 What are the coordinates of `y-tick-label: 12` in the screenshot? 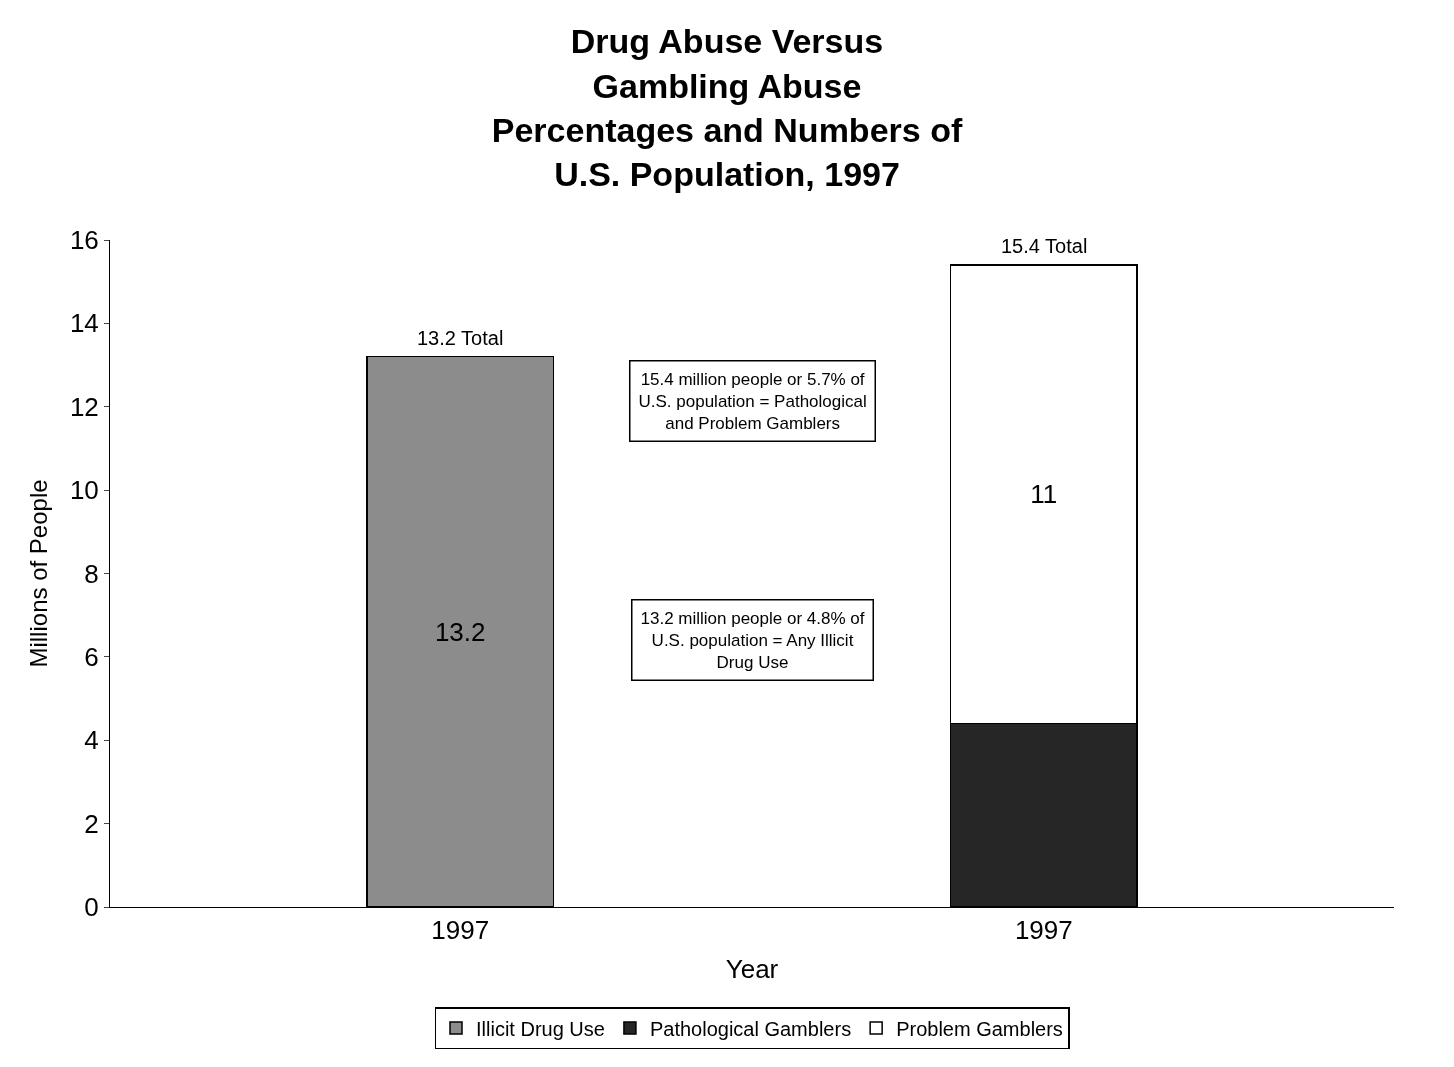 It's located at (84, 406).